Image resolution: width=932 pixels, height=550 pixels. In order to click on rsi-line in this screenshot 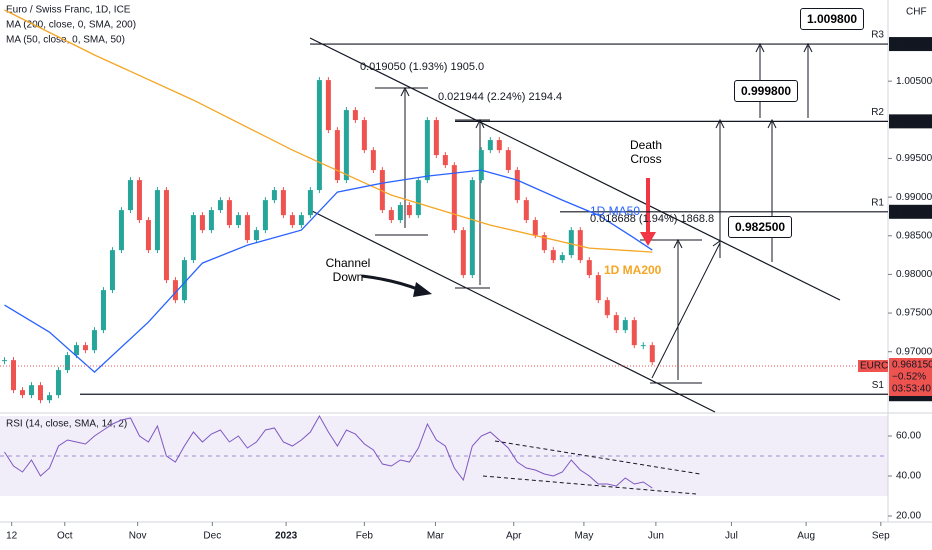, I will do `click(328, 451)`.